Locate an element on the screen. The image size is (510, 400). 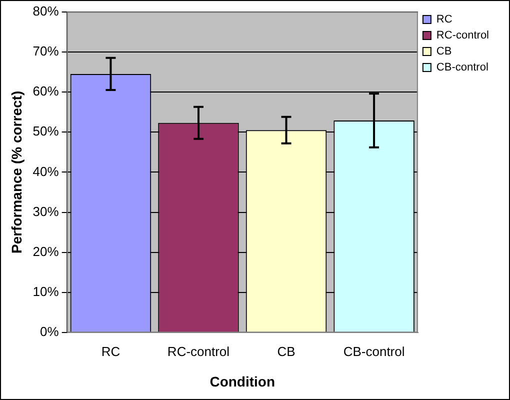
y-tick-label: 20% is located at coordinates (46, 251).